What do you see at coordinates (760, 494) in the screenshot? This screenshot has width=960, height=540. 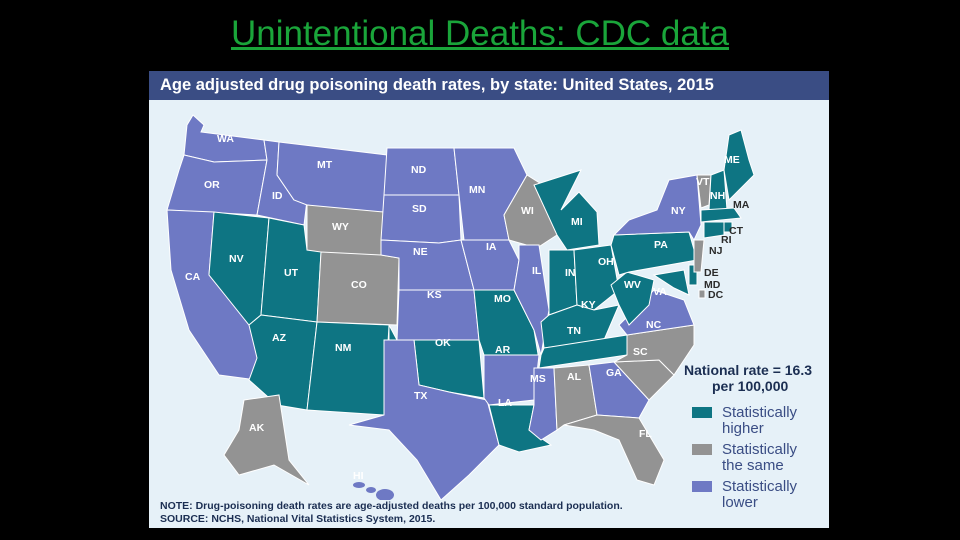 I see `legend-label-lower: Statistically lower` at bounding box center [760, 494].